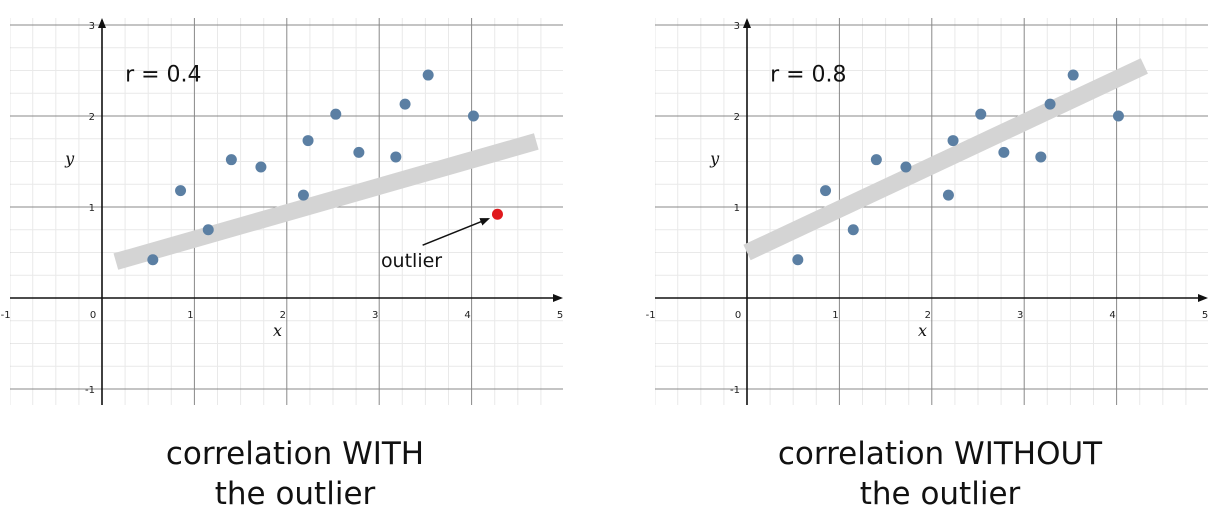 This screenshot has height=514, width=1210. I want to click on outlier-arrow, so click(456, 232).